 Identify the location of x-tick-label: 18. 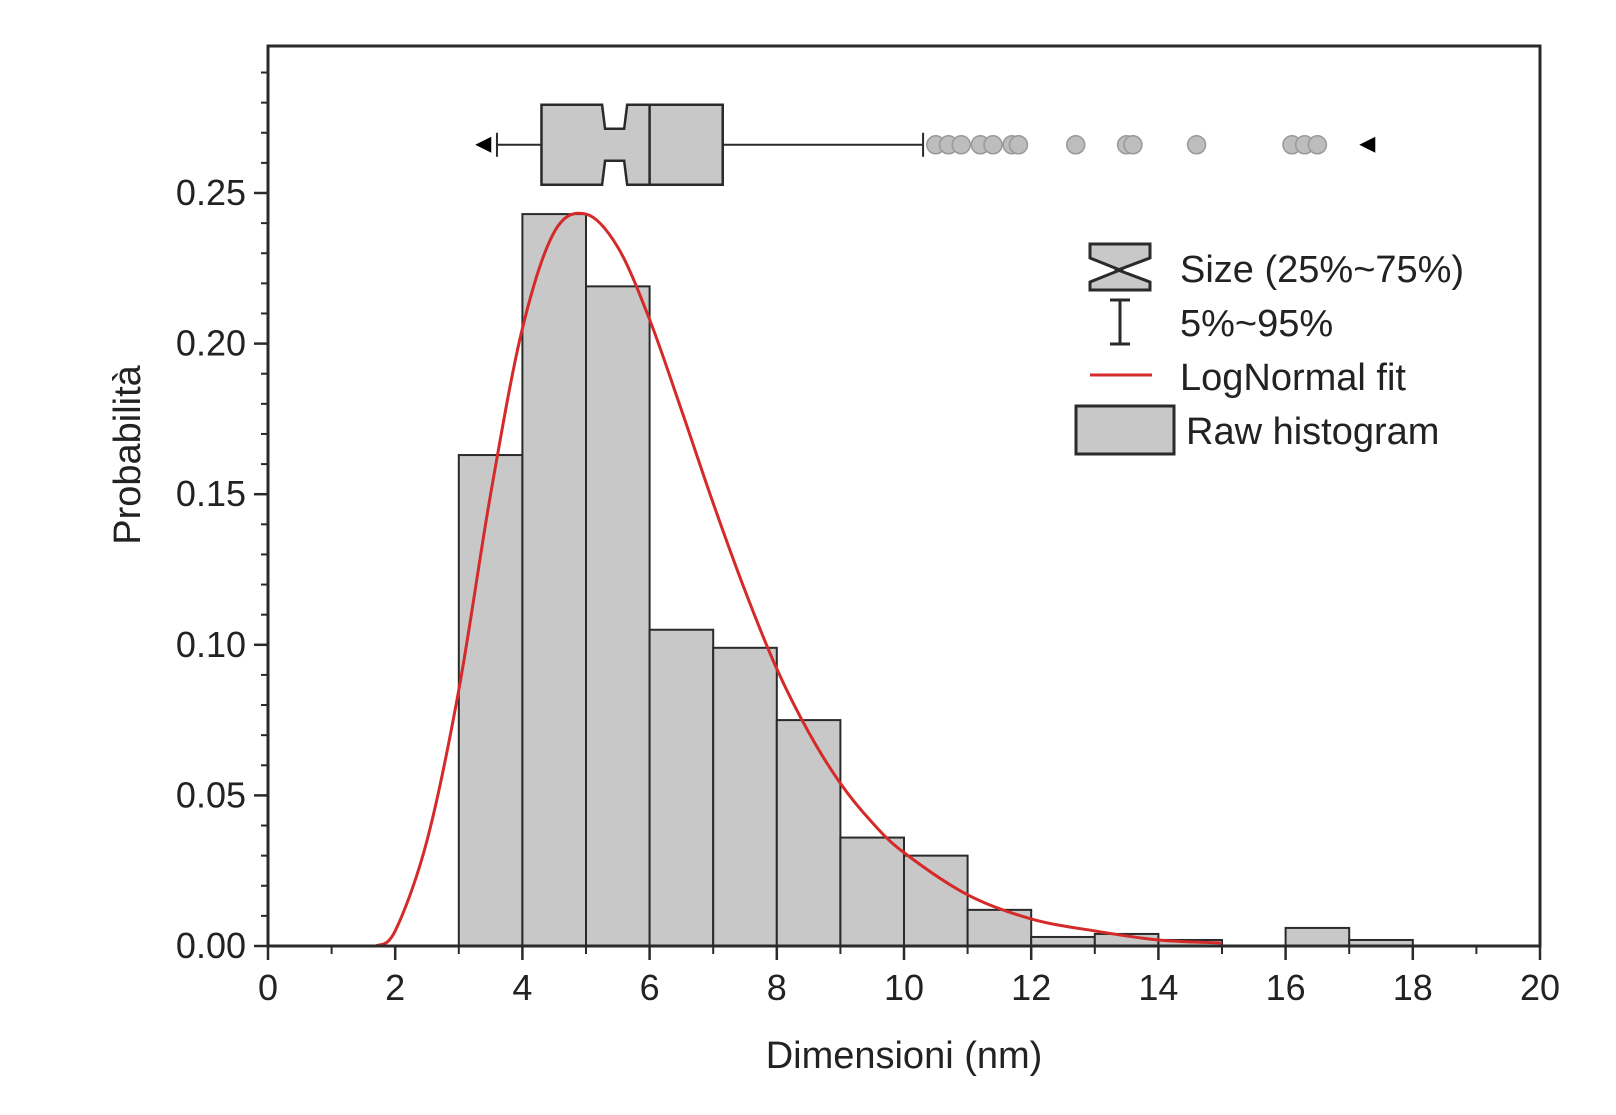
(1413, 987).